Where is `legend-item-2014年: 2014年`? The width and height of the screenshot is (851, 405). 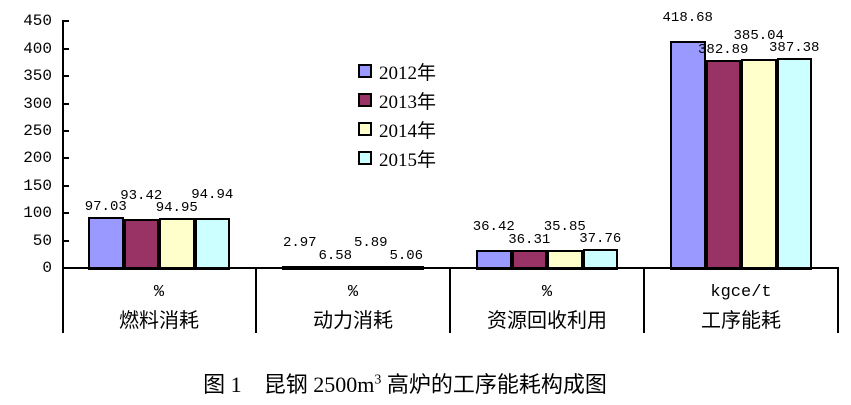
legend-item-2014年: 2014年 is located at coordinates (397, 130).